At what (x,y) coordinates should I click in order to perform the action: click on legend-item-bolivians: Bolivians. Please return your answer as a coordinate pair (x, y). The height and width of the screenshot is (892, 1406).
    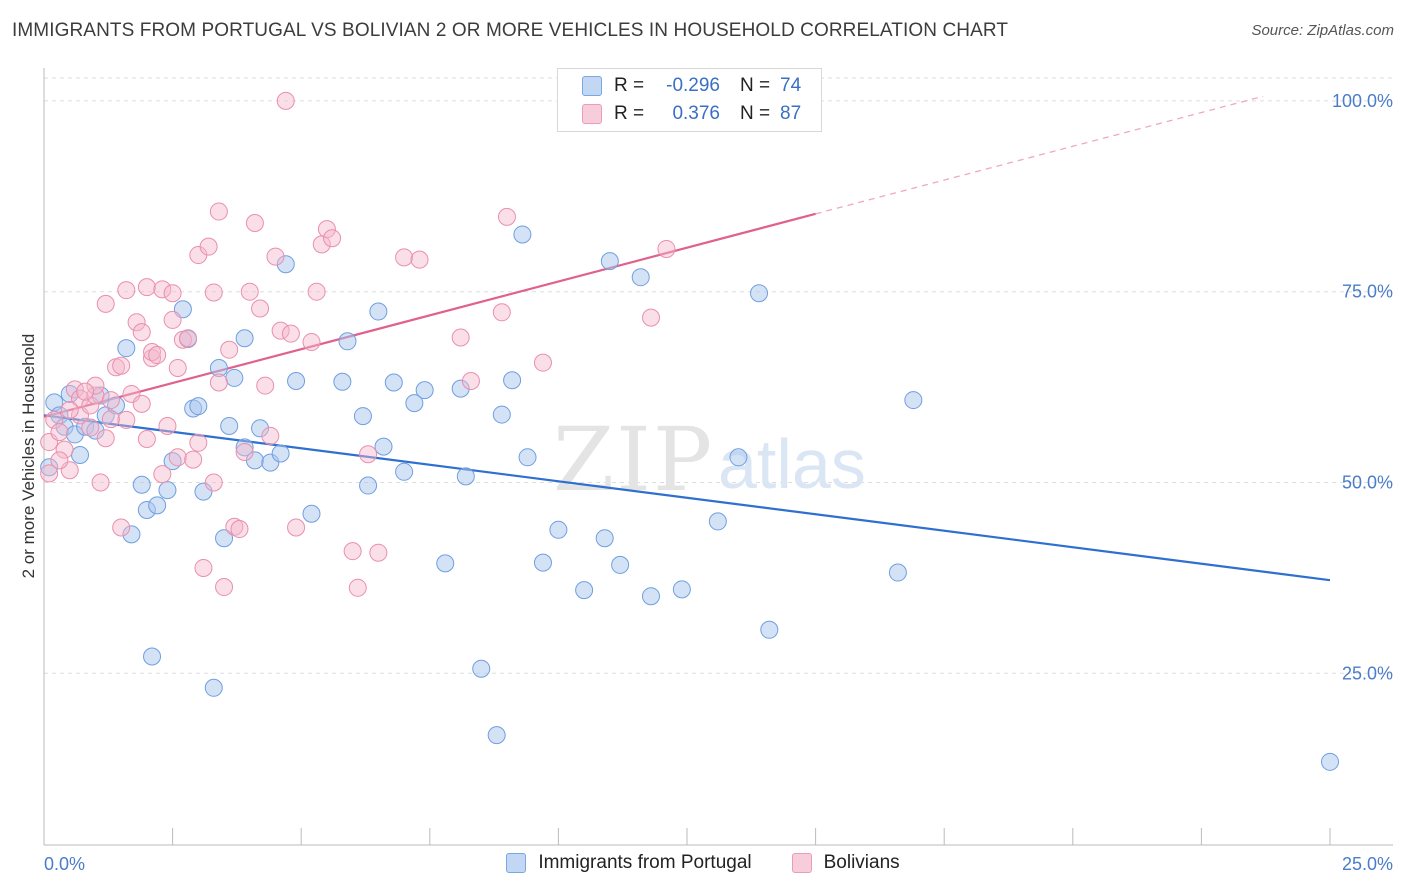
    Looking at the image, I should click on (845, 863).